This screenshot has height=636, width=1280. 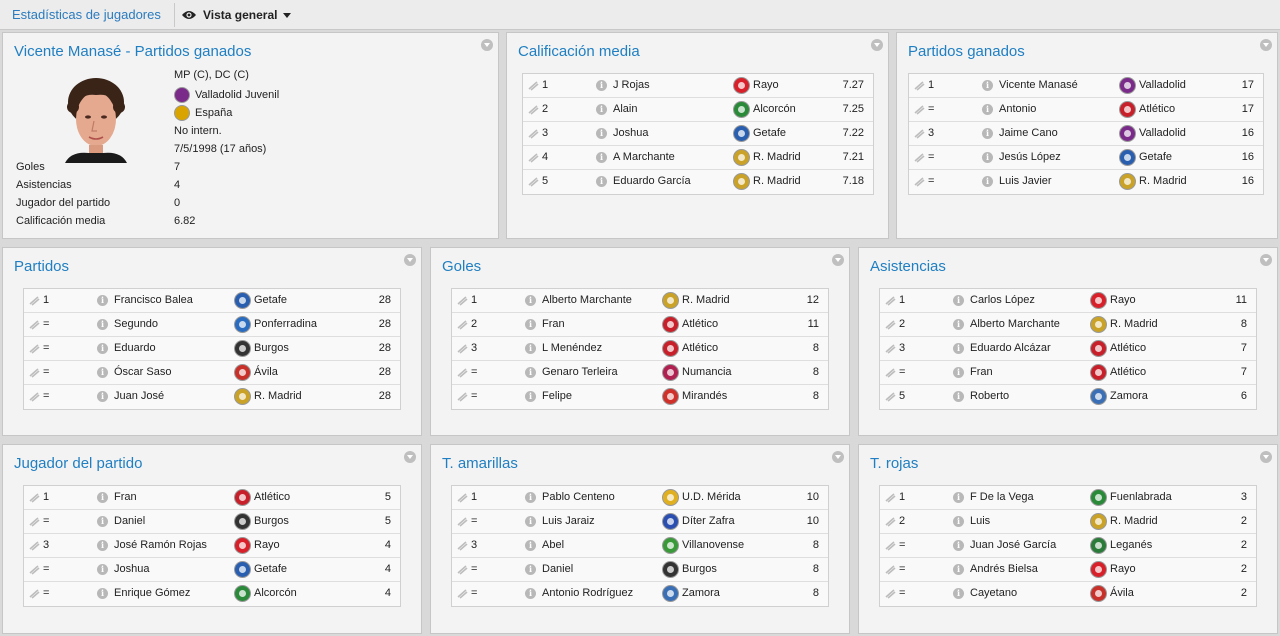 What do you see at coordinates (698, 110) in the screenshot?
I see `list-item: 2 i Alain Alcorcón 7.25` at bounding box center [698, 110].